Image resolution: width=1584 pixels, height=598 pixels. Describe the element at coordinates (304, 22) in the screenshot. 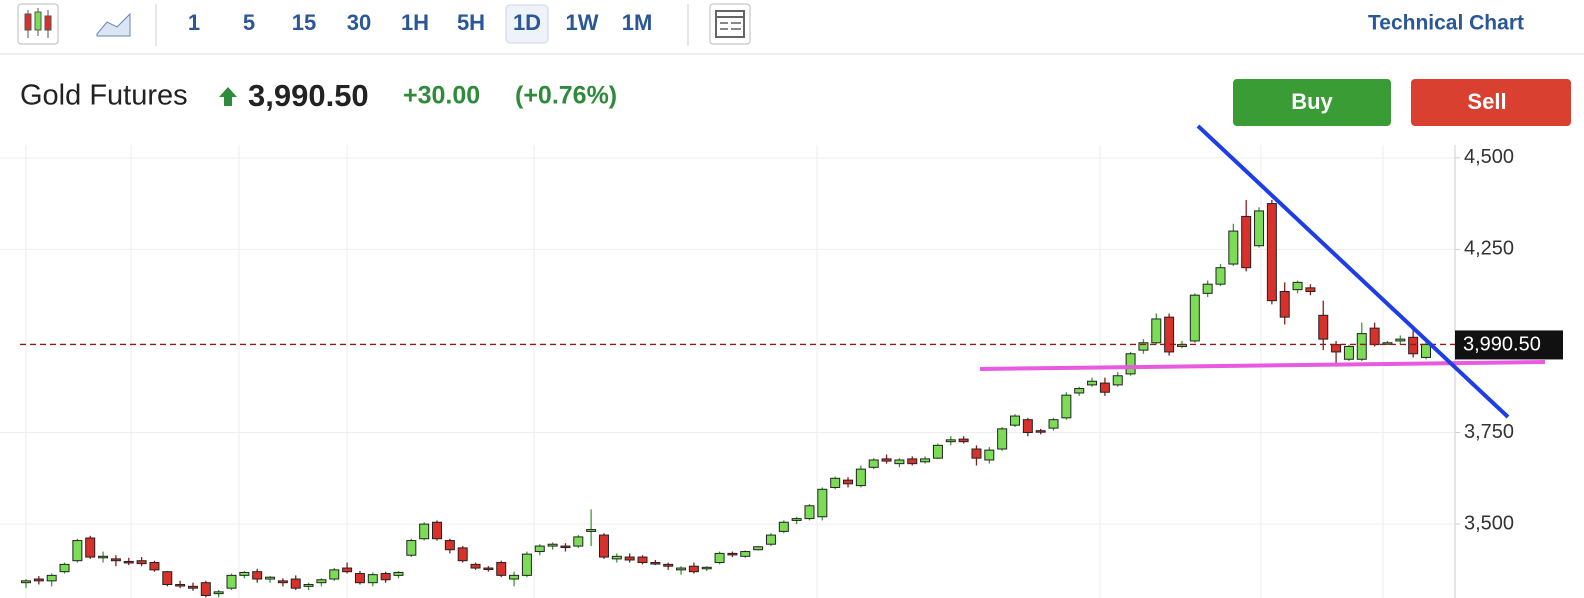

I see `interval: 15` at that location.